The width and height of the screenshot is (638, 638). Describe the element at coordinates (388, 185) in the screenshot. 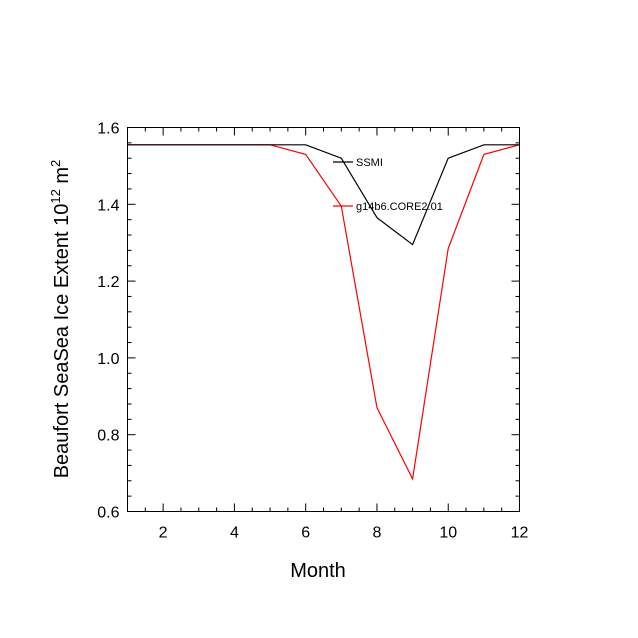

I see `legend: SSMI g14b6.CORE2.01` at that location.